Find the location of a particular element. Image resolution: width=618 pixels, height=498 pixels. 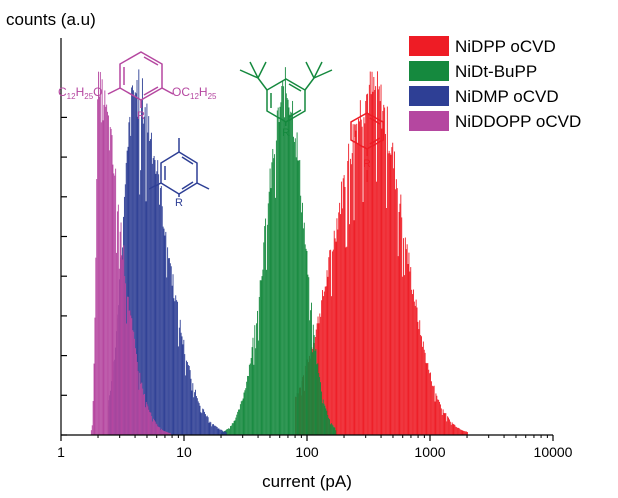

series-nidmp-ocvd is located at coordinates (167, 252).